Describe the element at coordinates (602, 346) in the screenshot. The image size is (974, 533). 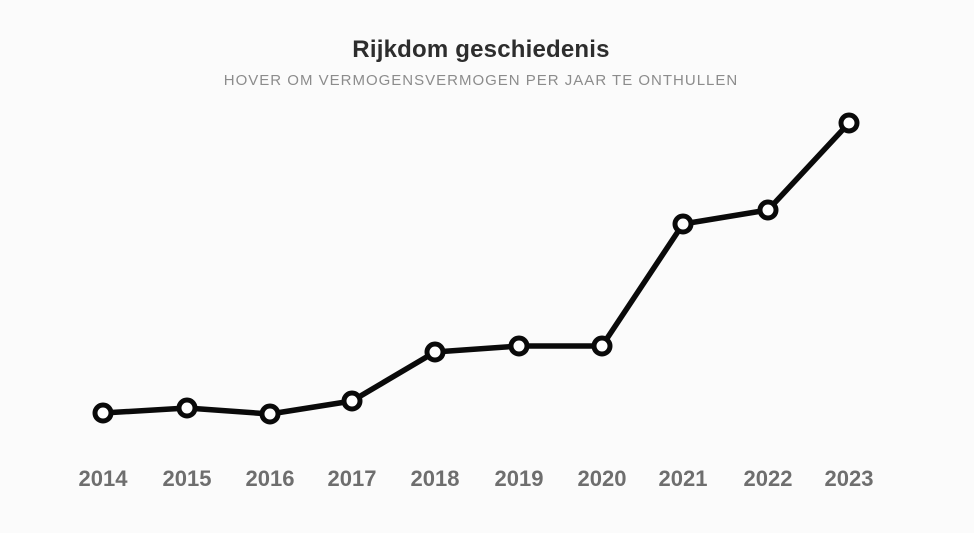
I see `data-point-2020` at that location.